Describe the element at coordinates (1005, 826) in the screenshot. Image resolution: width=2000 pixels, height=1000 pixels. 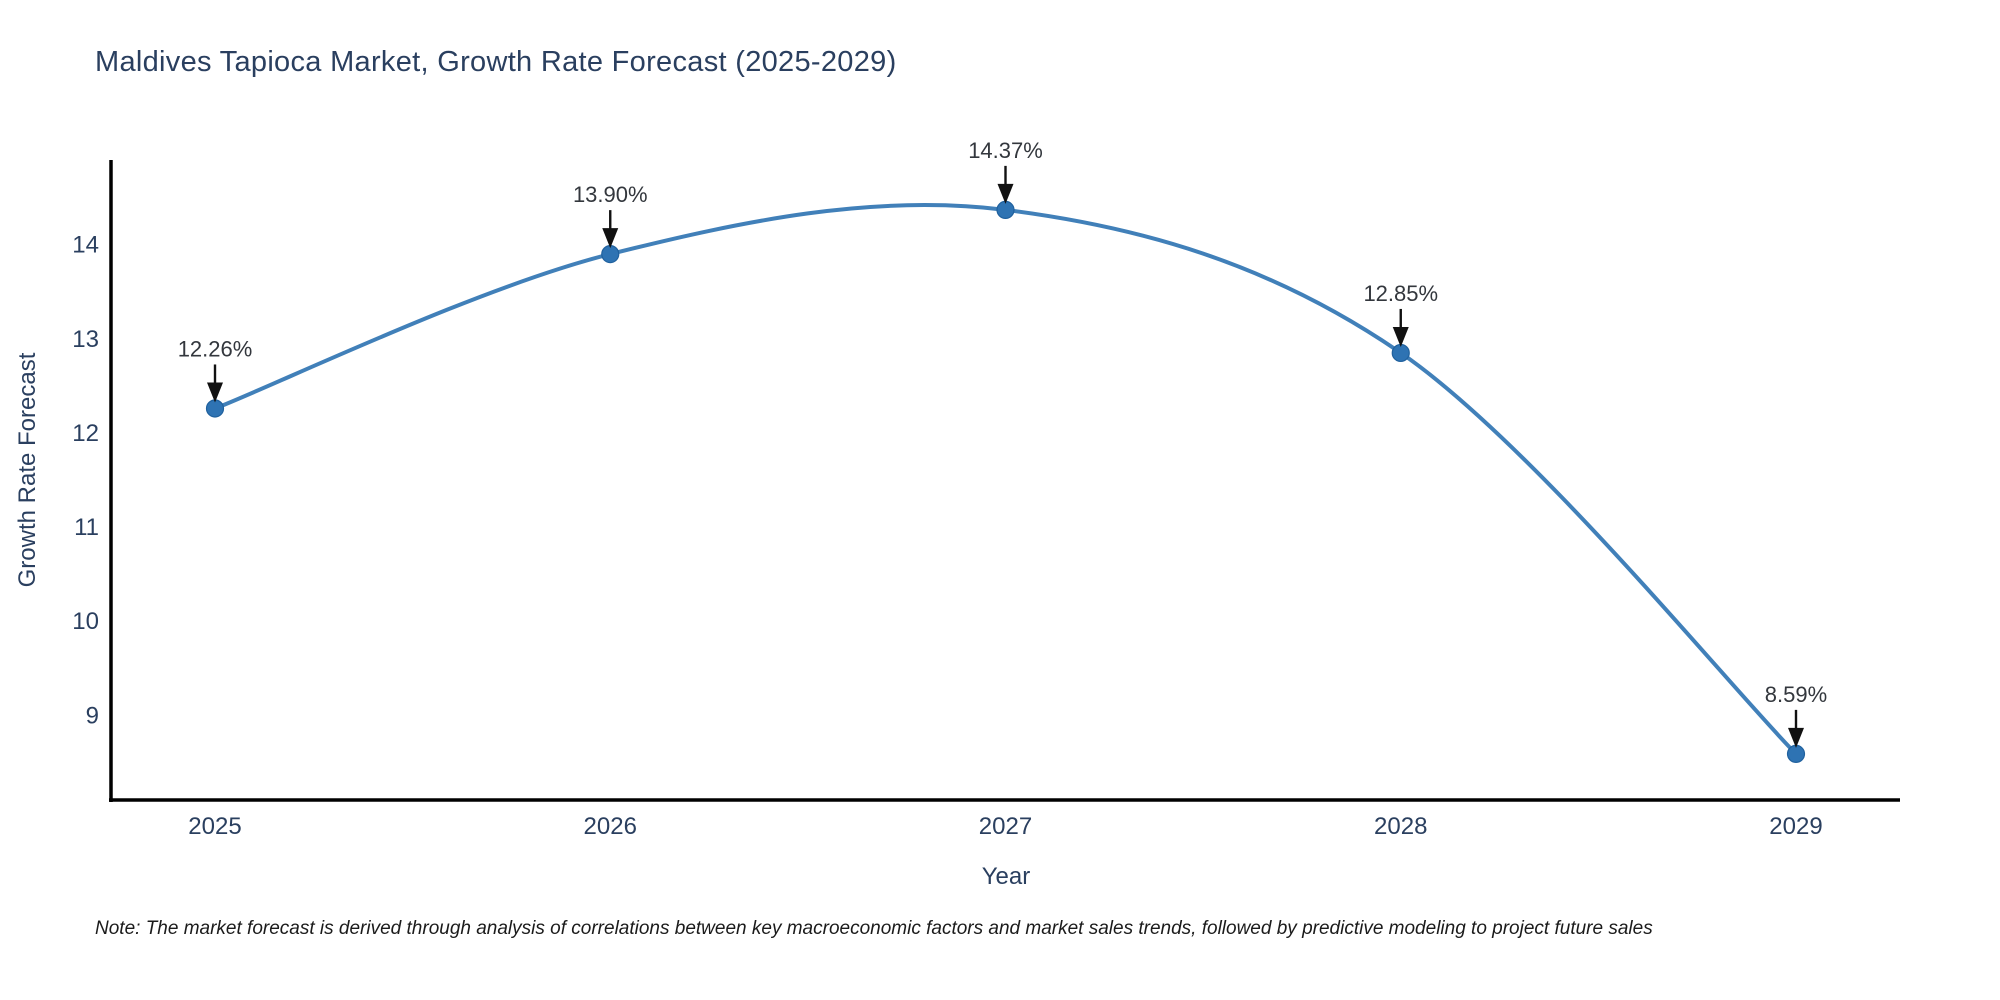
I see `x-tick-label: 2027` at that location.